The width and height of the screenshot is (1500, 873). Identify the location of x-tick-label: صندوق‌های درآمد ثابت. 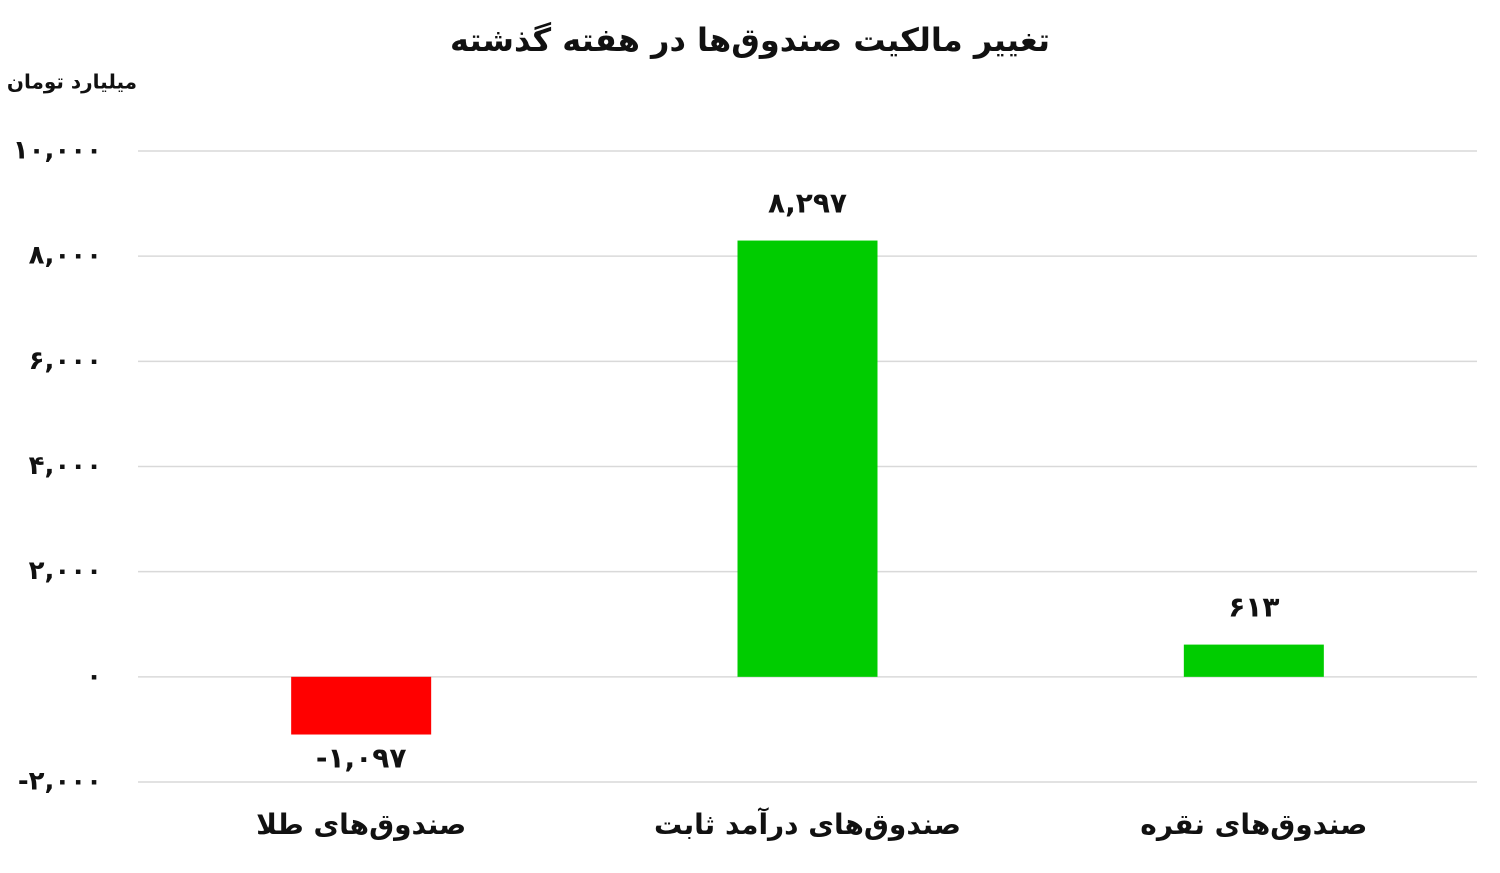
(807, 824).